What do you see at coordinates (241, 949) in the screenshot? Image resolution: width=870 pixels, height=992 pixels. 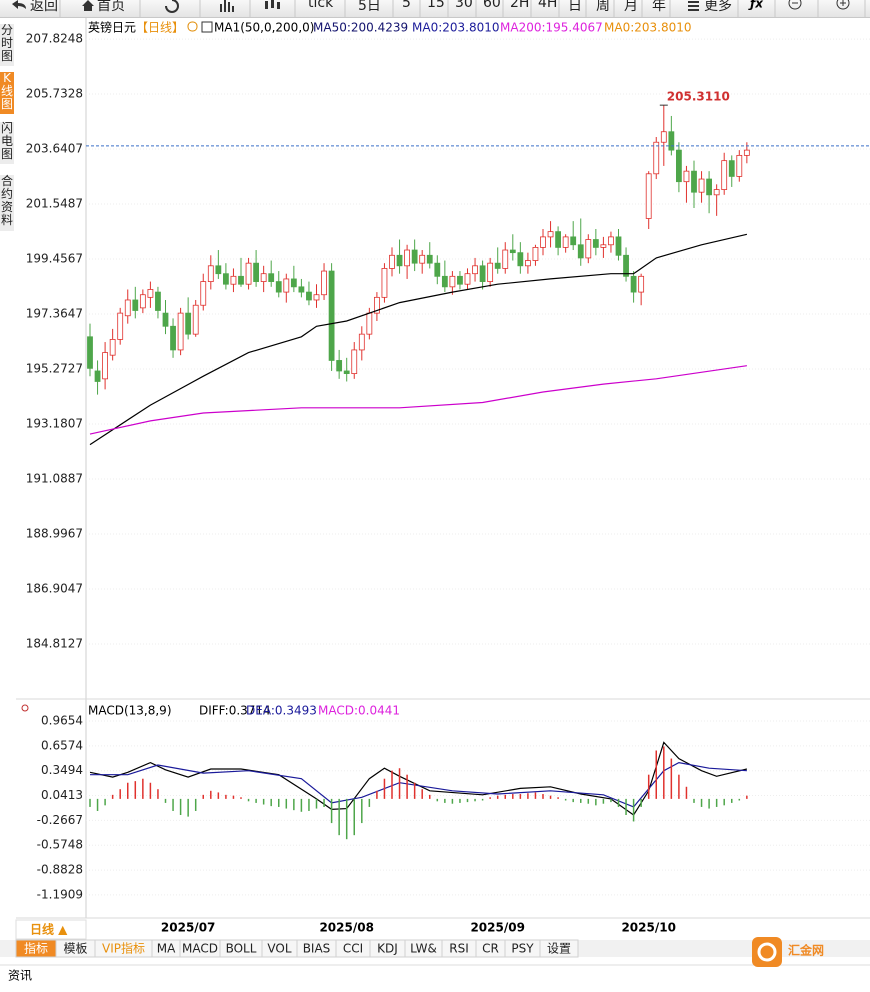 I see `indicator-tab: BOLL` at bounding box center [241, 949].